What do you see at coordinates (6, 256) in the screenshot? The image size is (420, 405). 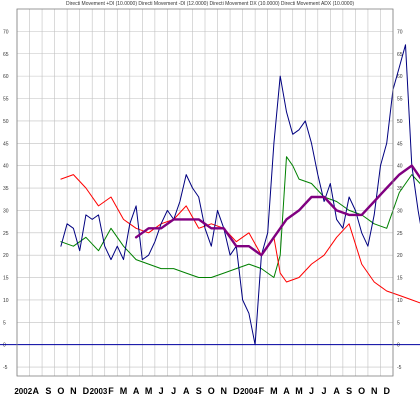 I see `y-tick-label-left: 20` at bounding box center [6, 256].